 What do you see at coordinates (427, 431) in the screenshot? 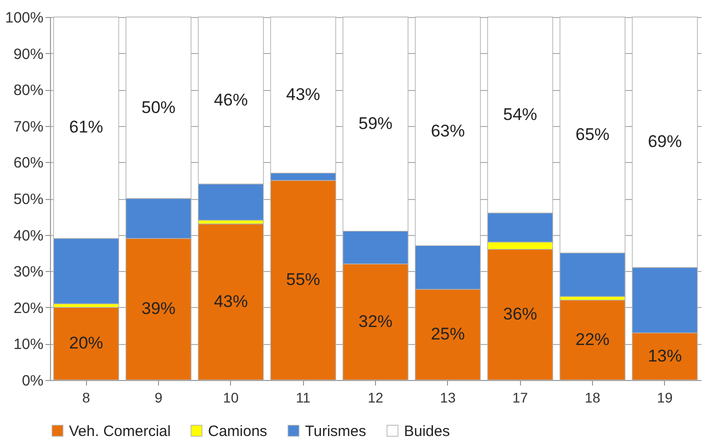
I see `legend-label: Buides` at bounding box center [427, 431].